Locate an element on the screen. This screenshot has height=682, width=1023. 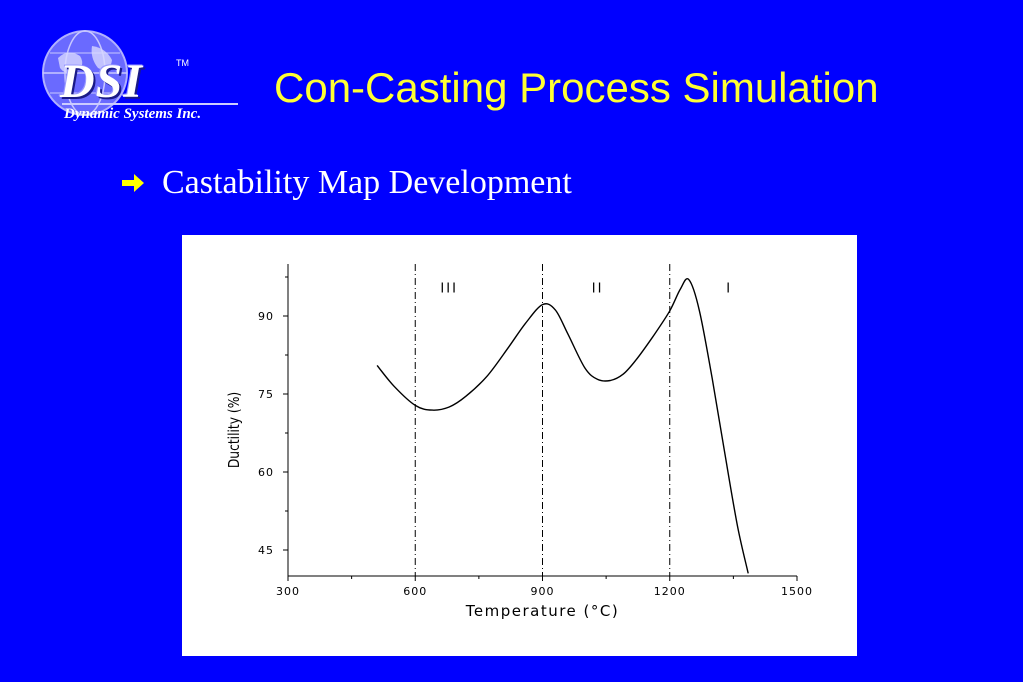
logo-divider is located at coordinates (150, 104).